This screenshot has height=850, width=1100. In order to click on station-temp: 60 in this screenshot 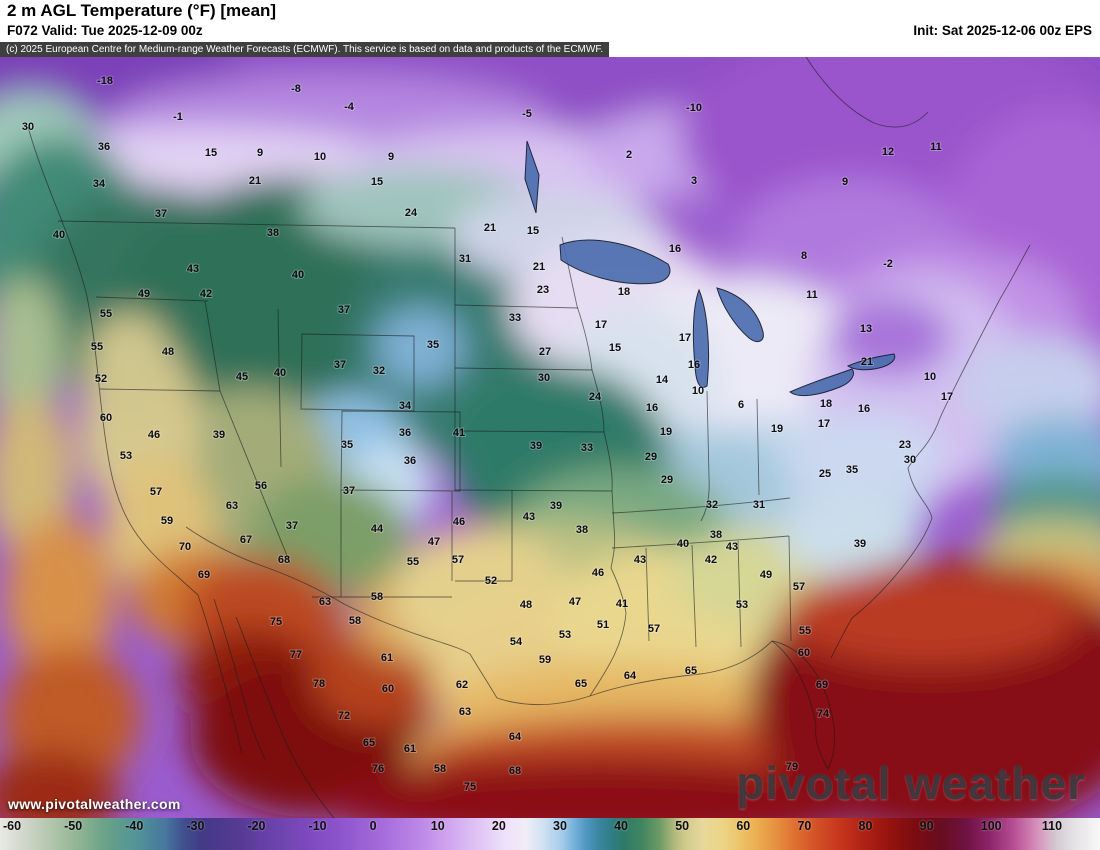, I will do `click(106, 418)`.